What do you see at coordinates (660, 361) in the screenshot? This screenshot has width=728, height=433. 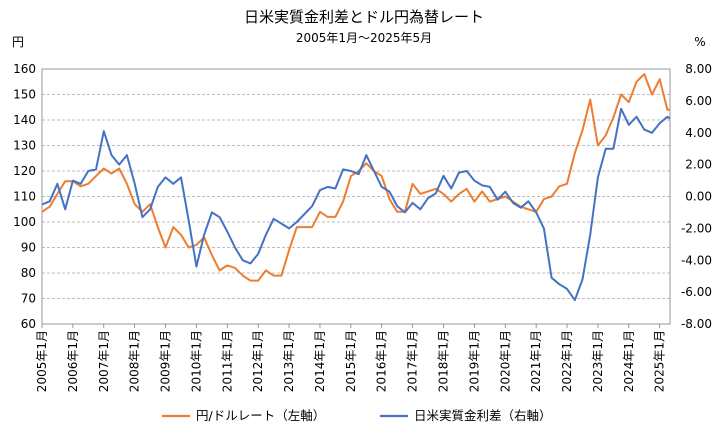 I see `x-tick-label: 2025年1月` at bounding box center [660, 361].